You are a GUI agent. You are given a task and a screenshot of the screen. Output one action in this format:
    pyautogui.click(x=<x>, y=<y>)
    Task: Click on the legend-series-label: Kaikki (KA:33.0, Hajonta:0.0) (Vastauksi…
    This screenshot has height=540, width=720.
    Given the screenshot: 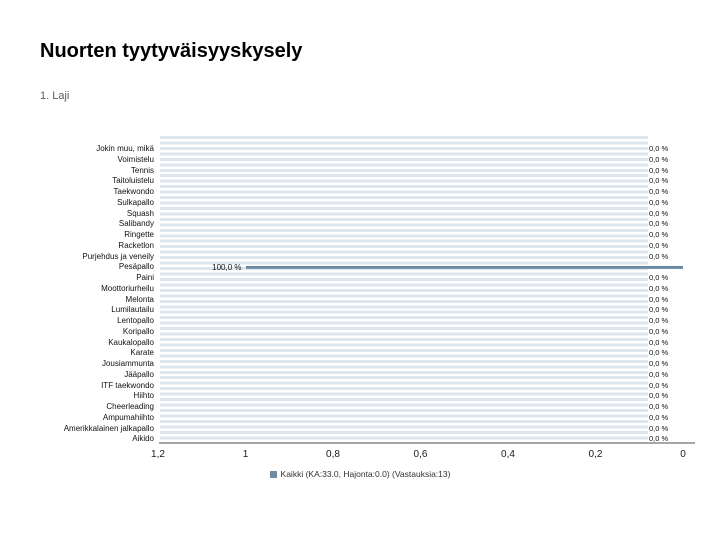 What is the action you would take?
    pyautogui.click(x=365, y=474)
    